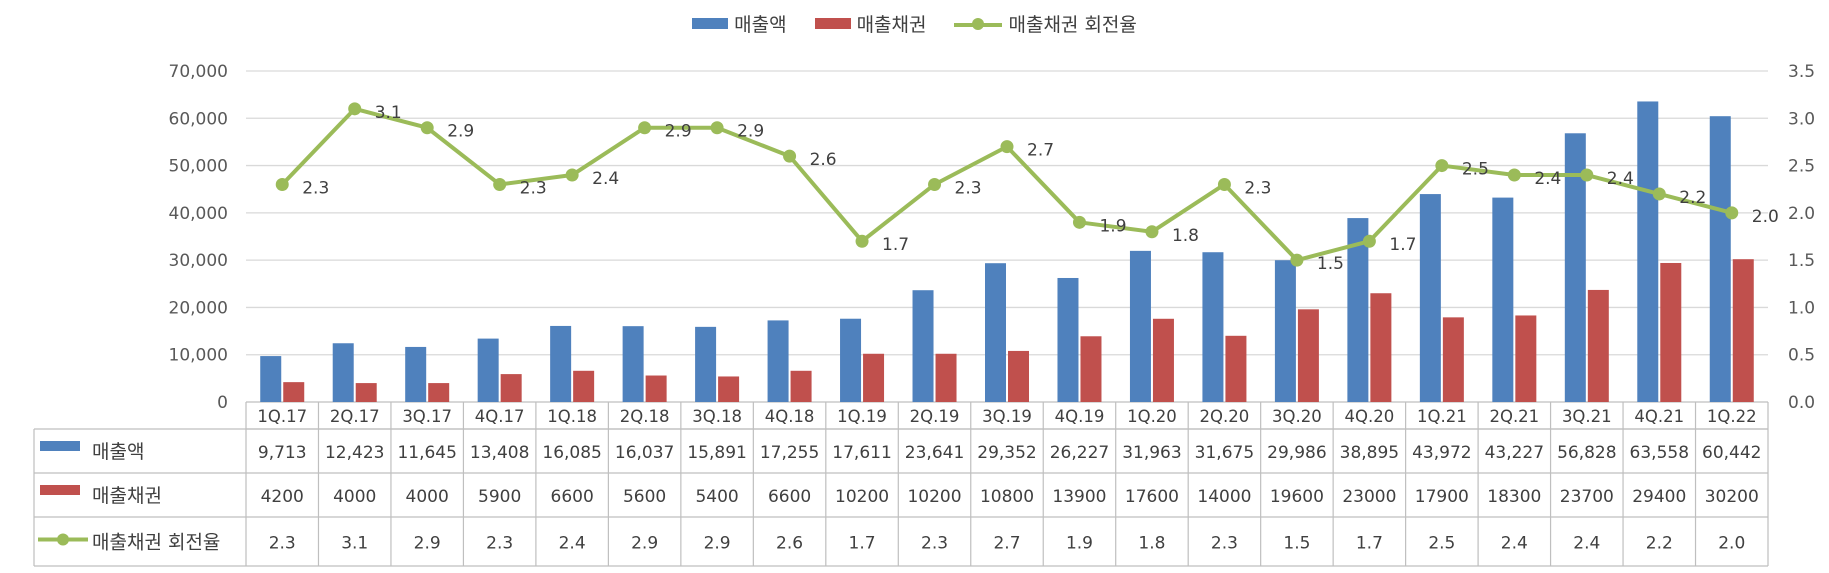 This screenshot has width=1829, height=573. What do you see at coordinates (1801, 72) in the screenshot?
I see `y-right-tick-label: 3.5` at bounding box center [1801, 72].